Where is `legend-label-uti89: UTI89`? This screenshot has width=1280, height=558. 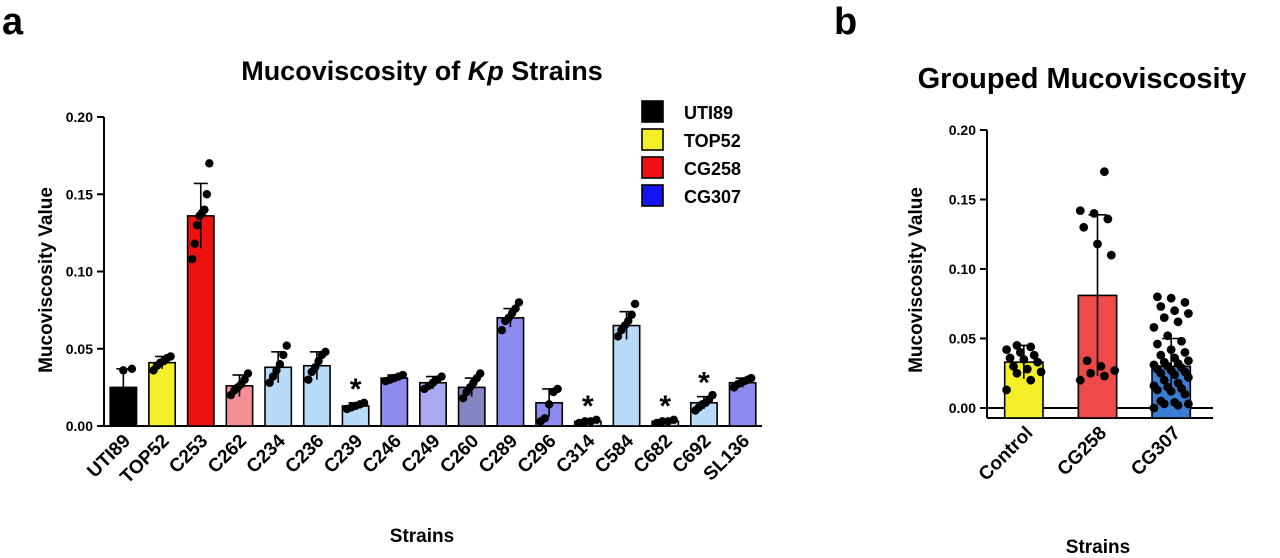
legend-label-uti89: UTI89 is located at coordinates (708, 113).